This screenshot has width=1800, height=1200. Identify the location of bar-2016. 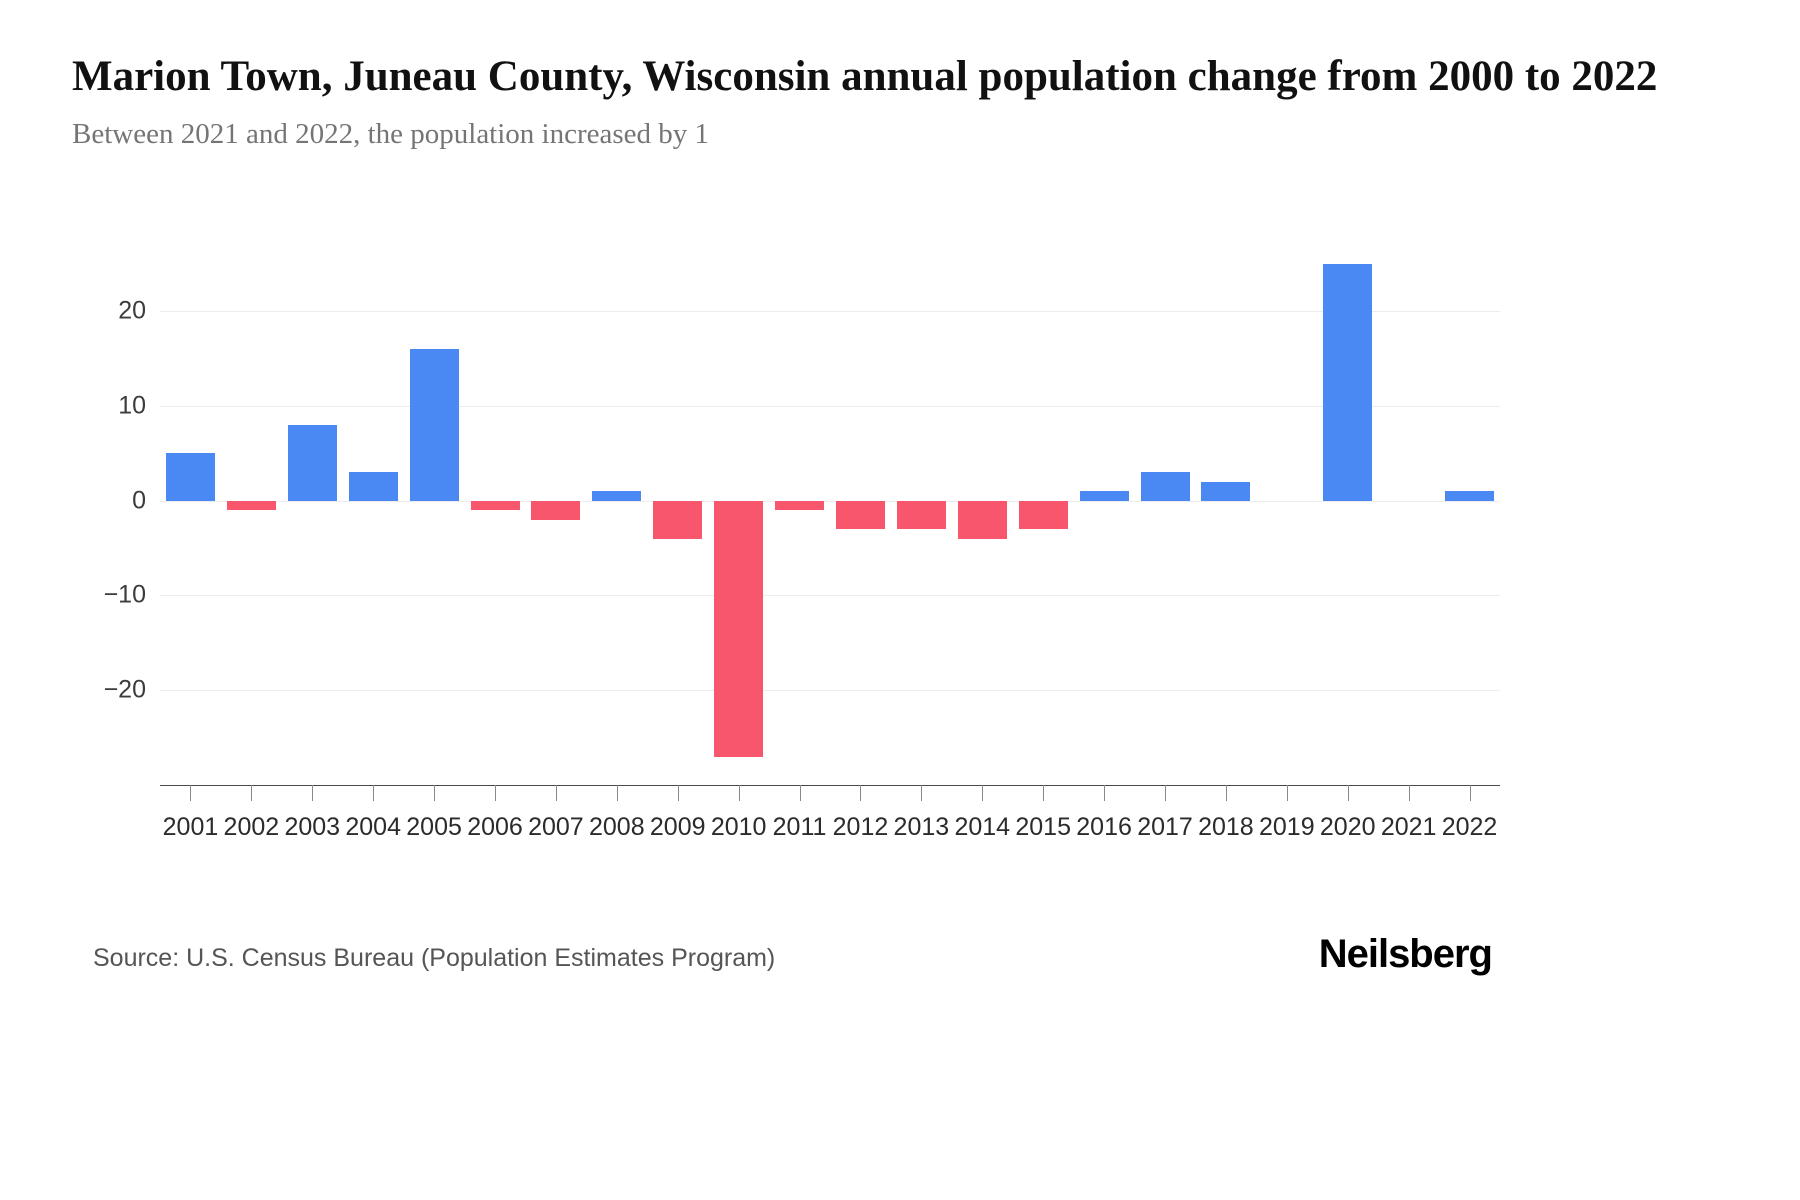
(1104, 496).